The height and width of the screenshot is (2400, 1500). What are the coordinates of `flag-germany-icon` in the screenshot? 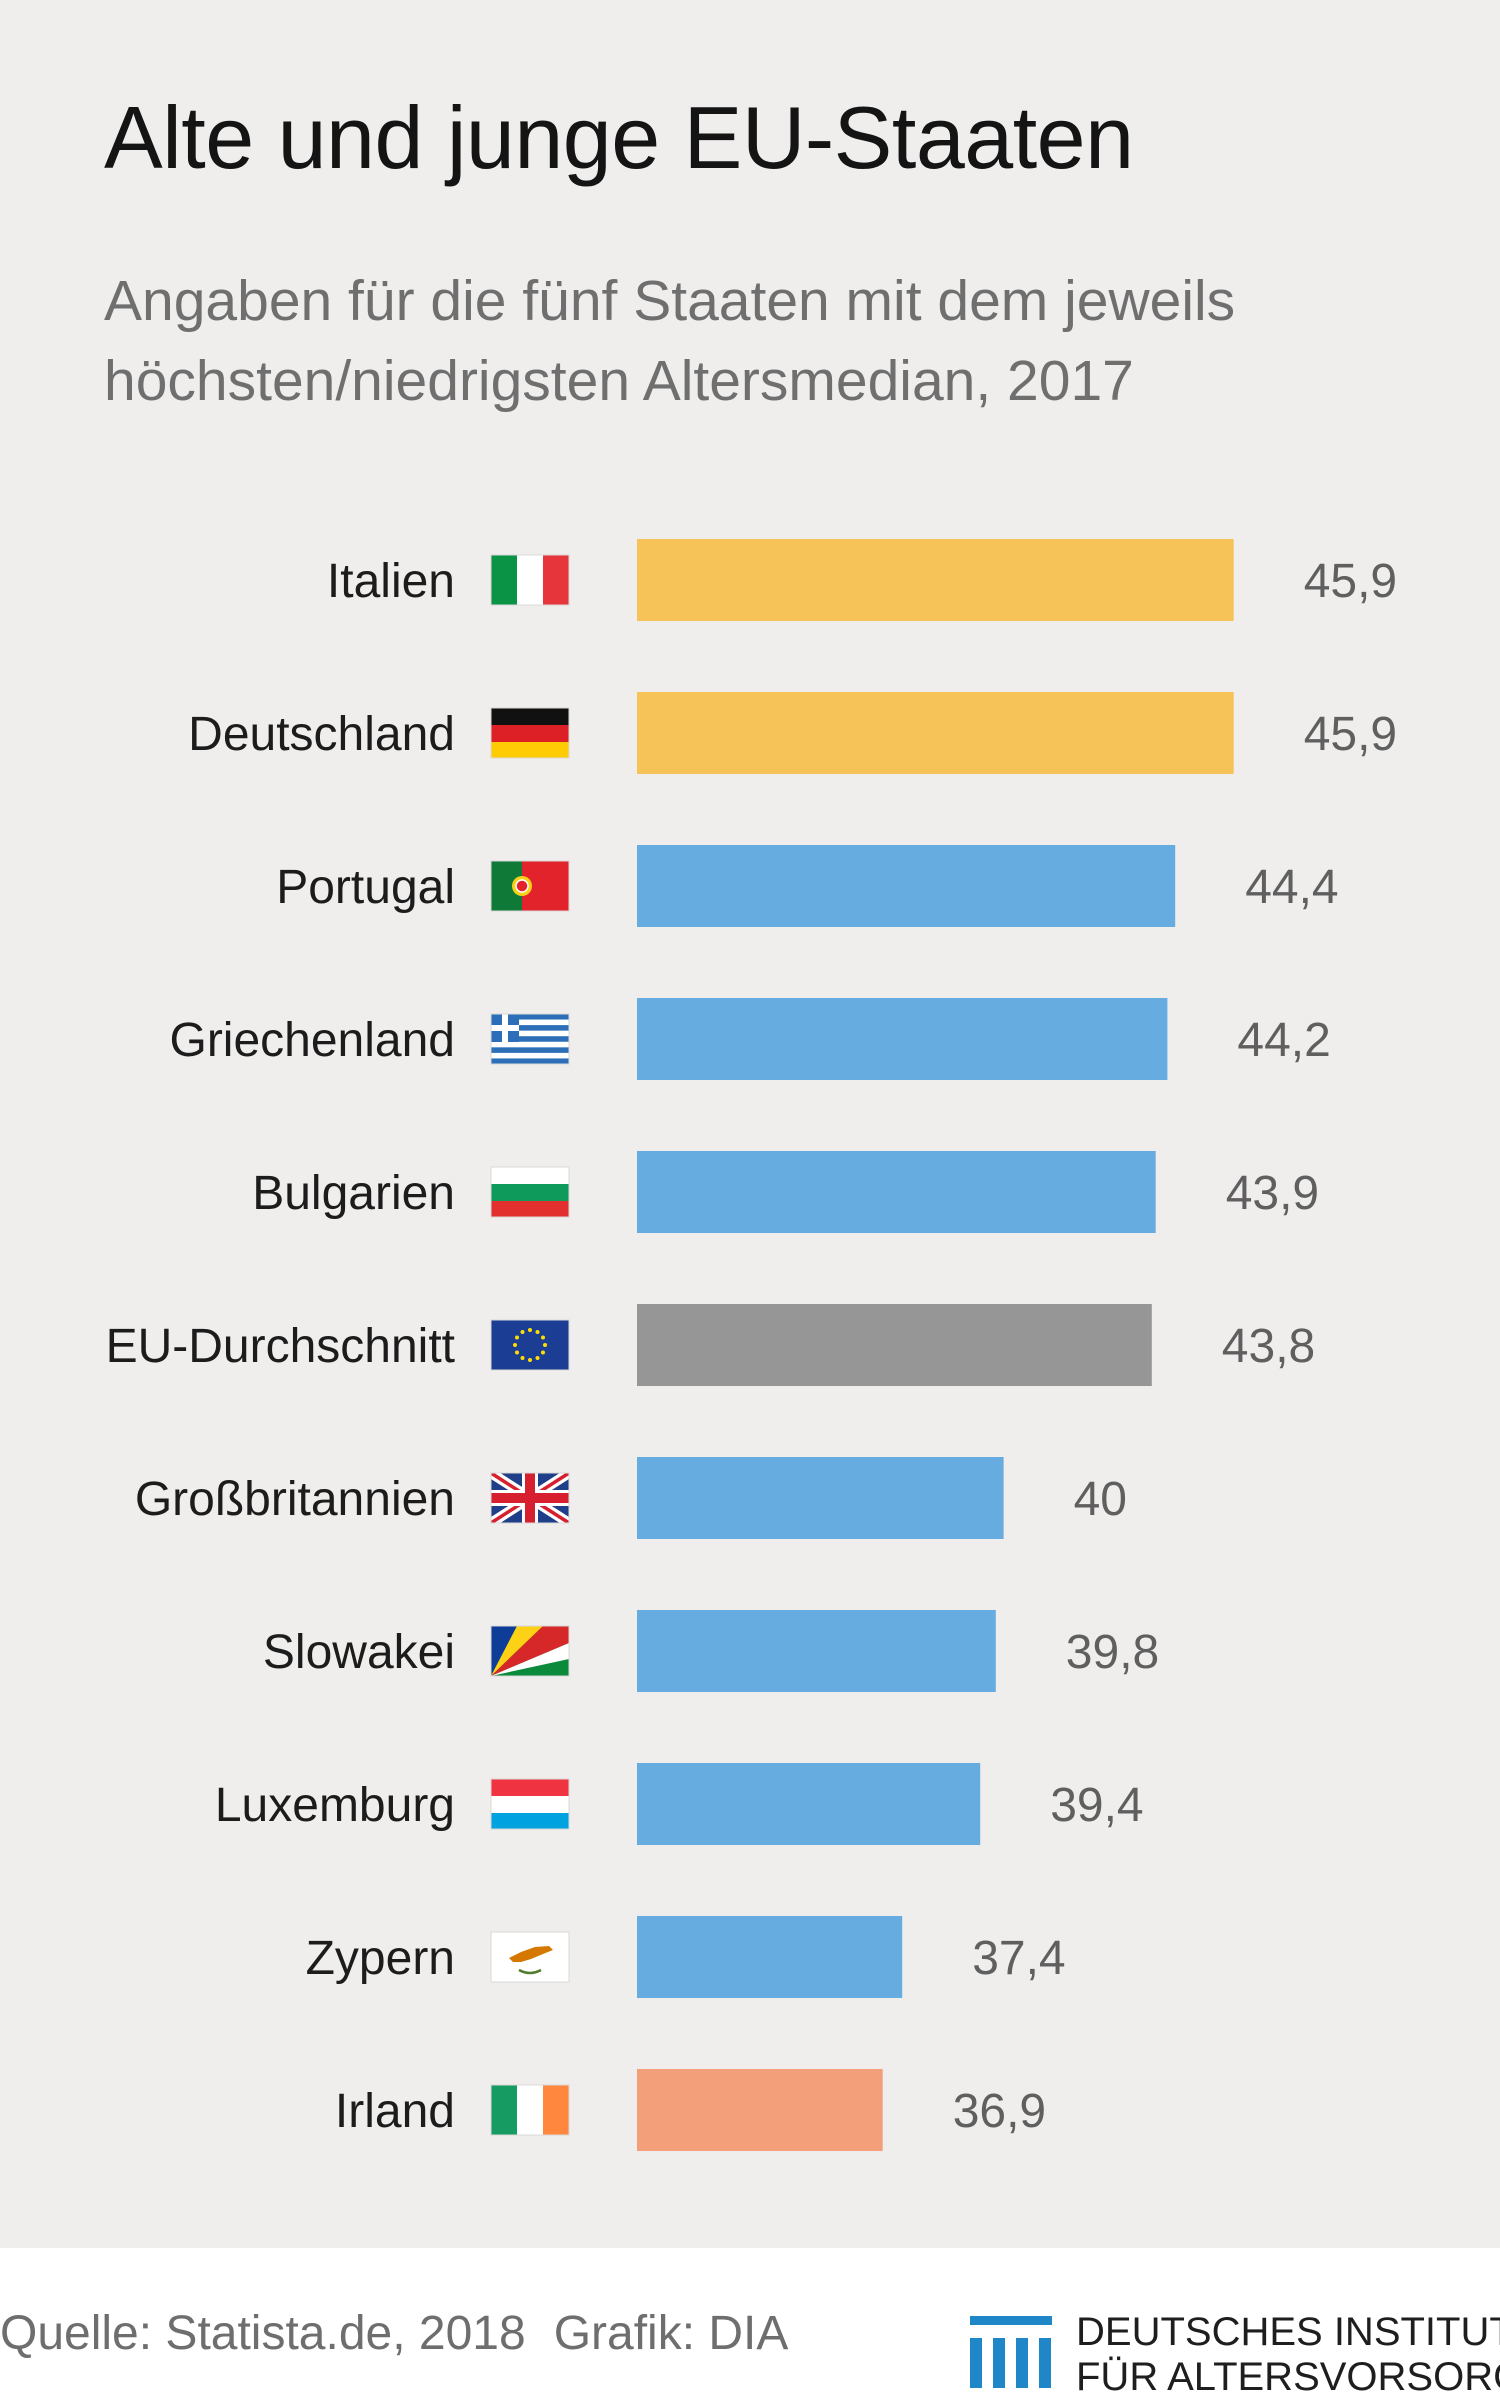 It's located at (530, 733).